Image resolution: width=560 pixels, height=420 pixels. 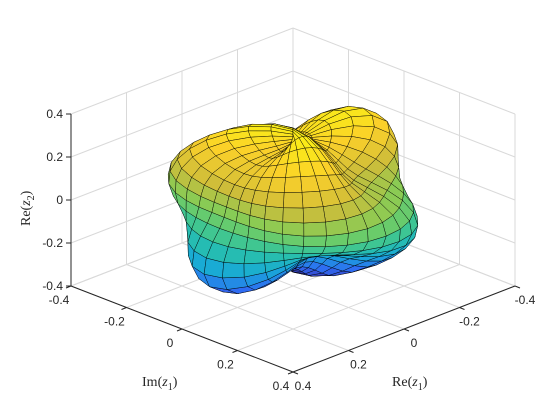 What do you see at coordinates (414, 343) in the screenshot?
I see `y-tick-label: 0` at bounding box center [414, 343].